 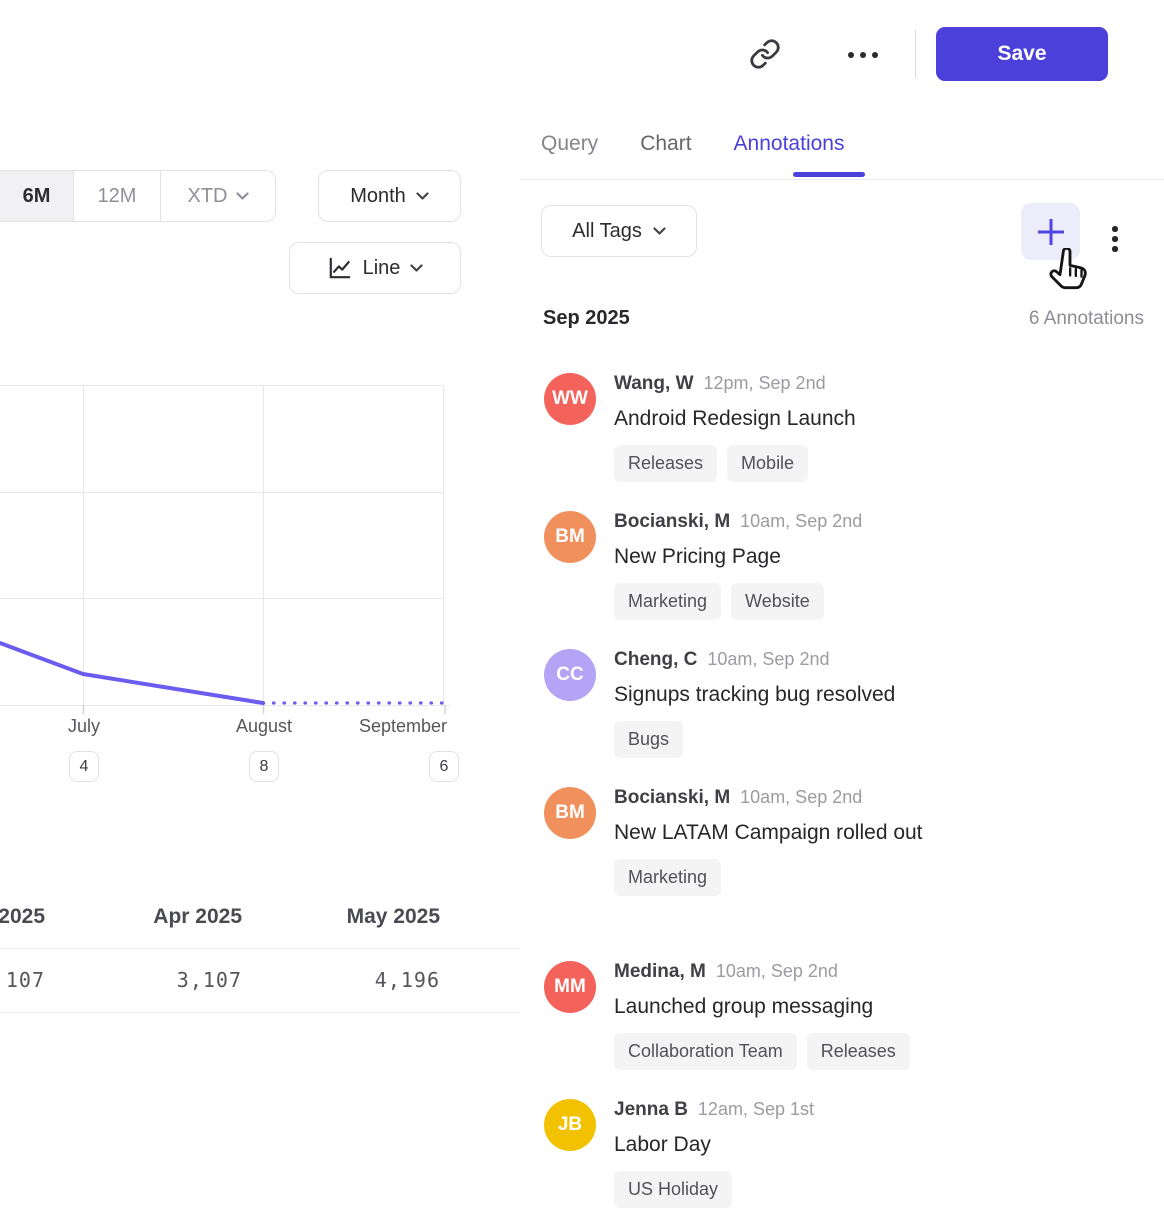 What do you see at coordinates (260, 917) in the screenshot?
I see `data-table-header-row: 2025 Apr 2025 May 2025` at bounding box center [260, 917].